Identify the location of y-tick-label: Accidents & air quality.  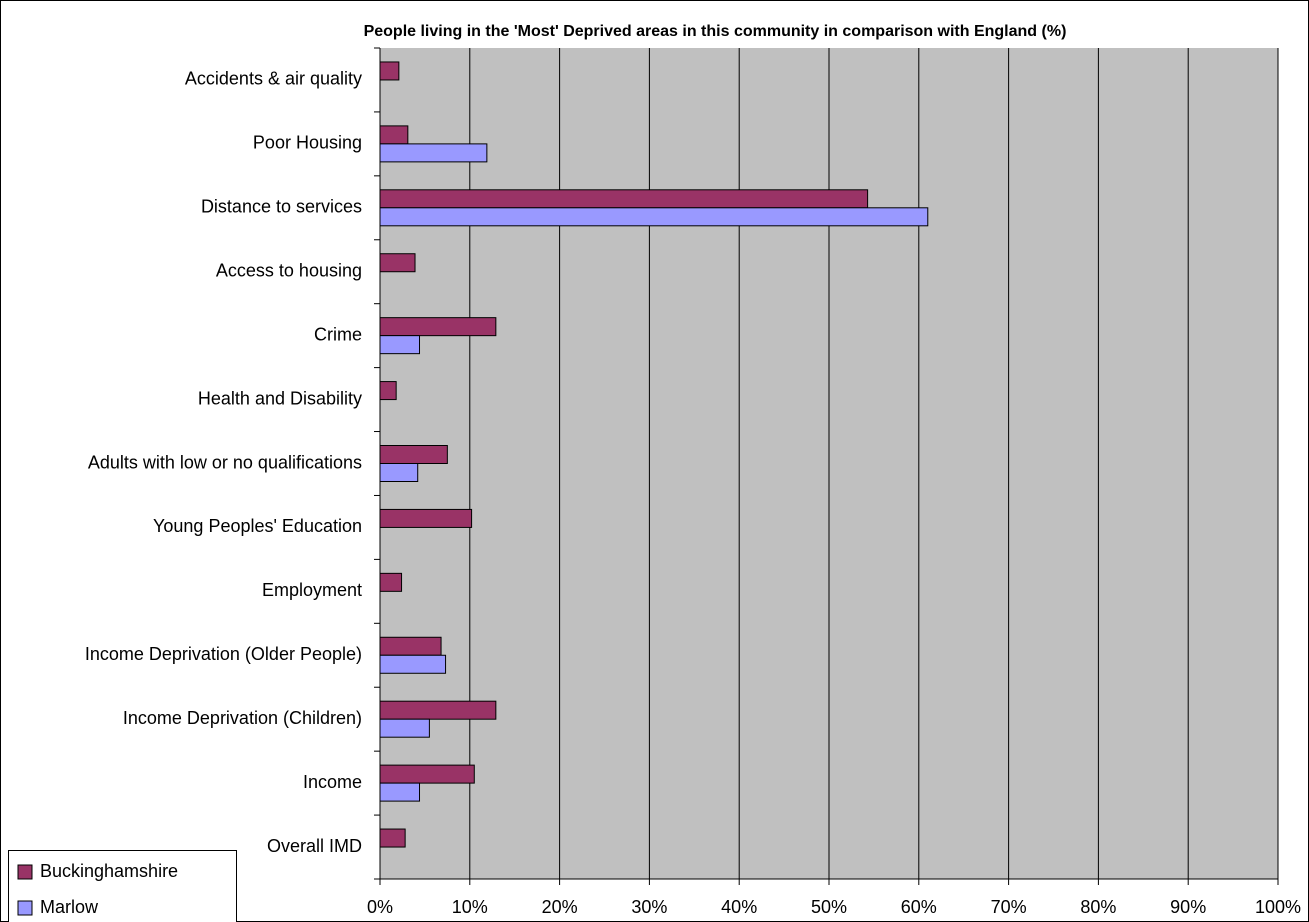
(273, 79).